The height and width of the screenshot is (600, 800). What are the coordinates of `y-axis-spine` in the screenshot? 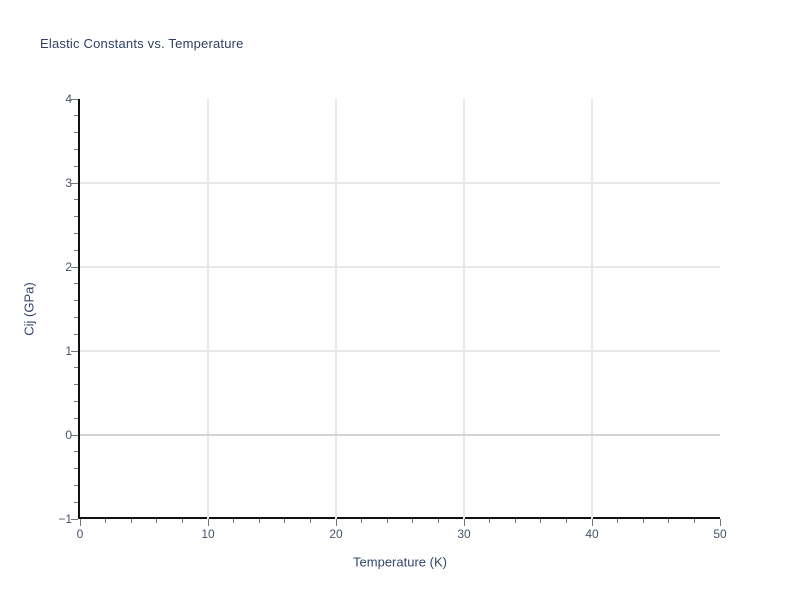 It's located at (79, 309).